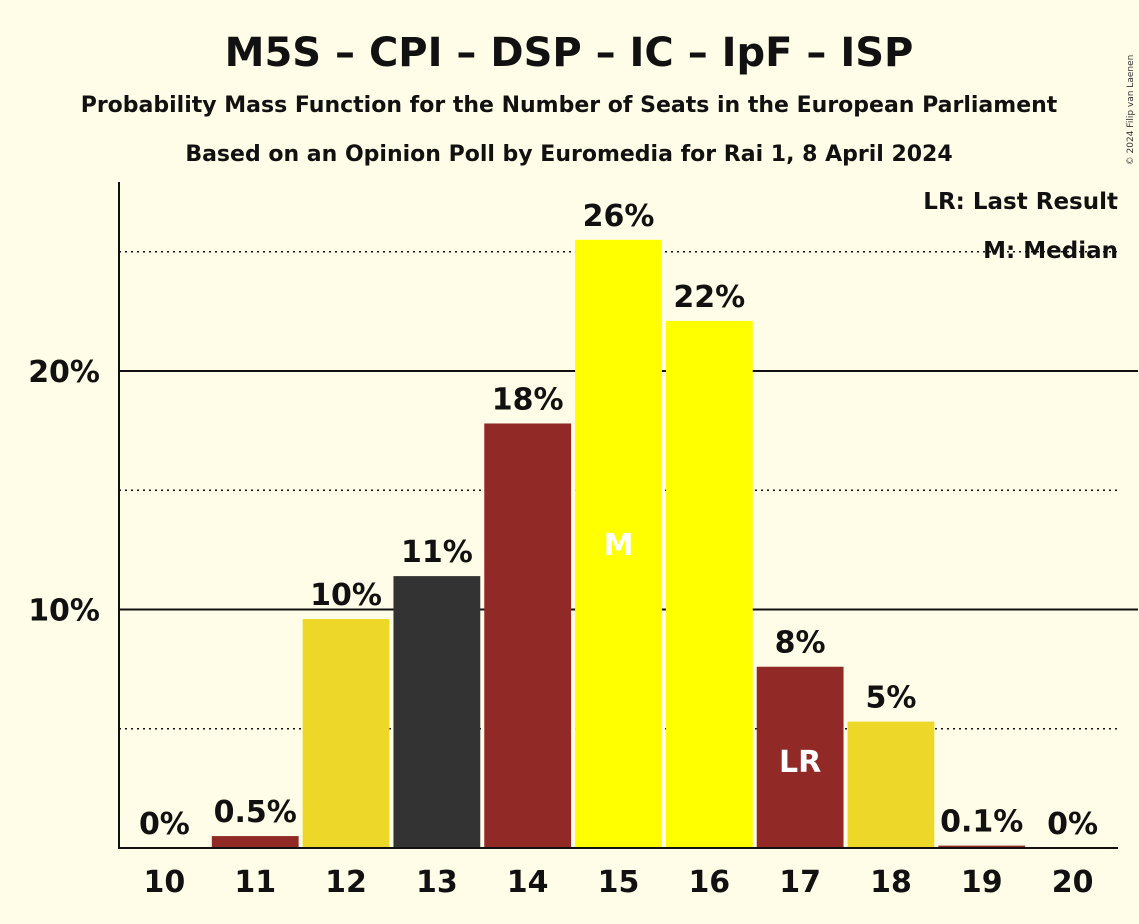 The height and width of the screenshot is (924, 1139). Describe the element at coordinates (890, 698) in the screenshot. I see `data-label-18: 5%` at that location.